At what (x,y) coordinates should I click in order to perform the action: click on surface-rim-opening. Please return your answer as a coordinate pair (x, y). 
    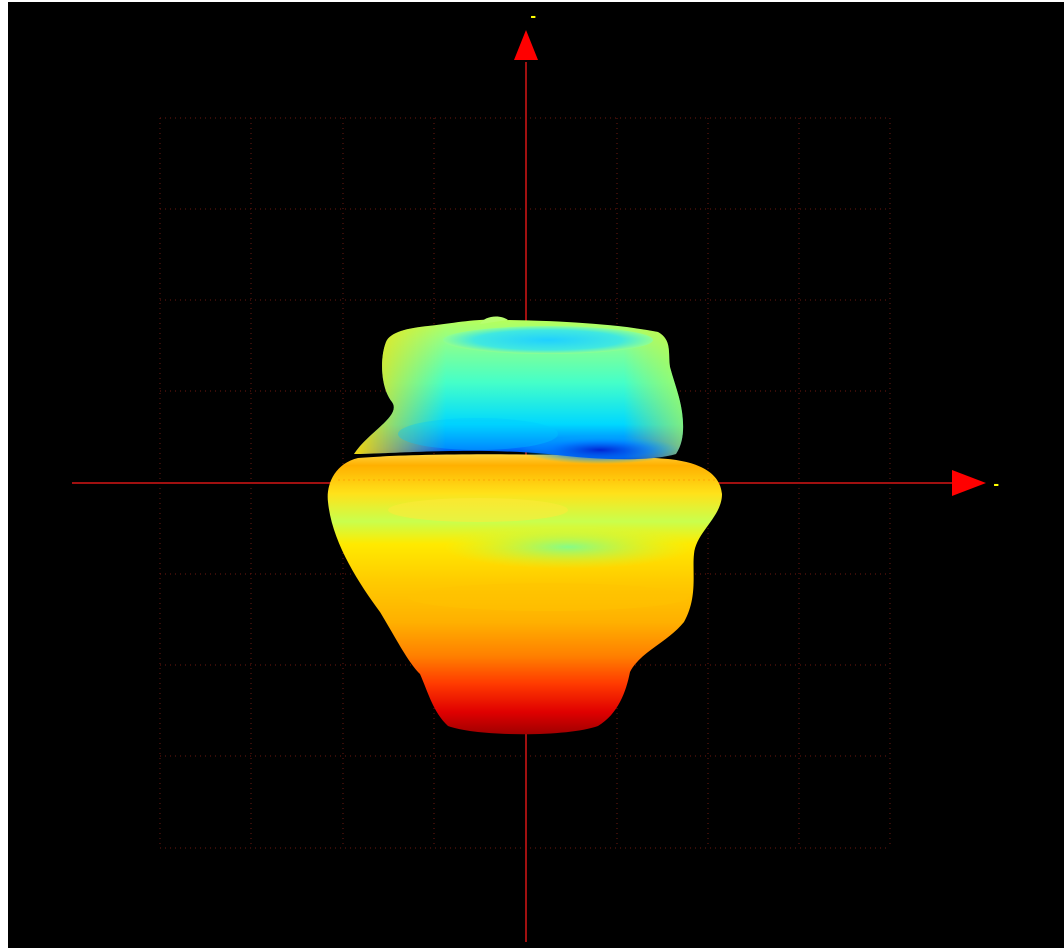
    Looking at the image, I should click on (548, 340).